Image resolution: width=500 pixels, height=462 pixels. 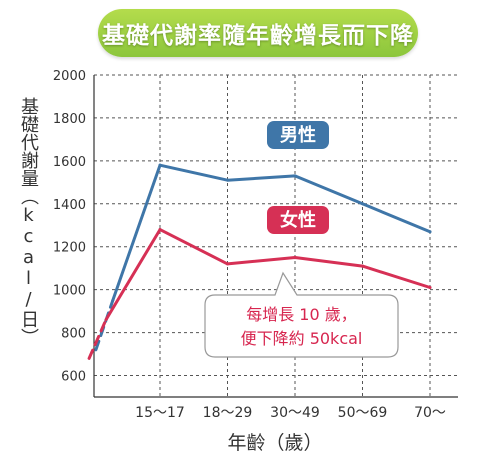 I want to click on series-label-bg-female, so click(x=298, y=220).